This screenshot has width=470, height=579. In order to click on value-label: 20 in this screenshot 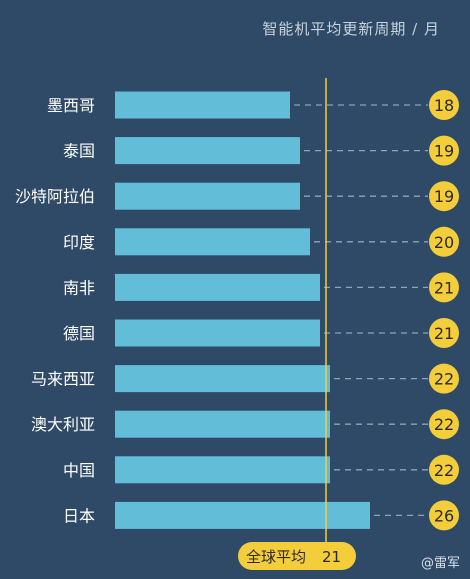, I will do `click(444, 242)`.